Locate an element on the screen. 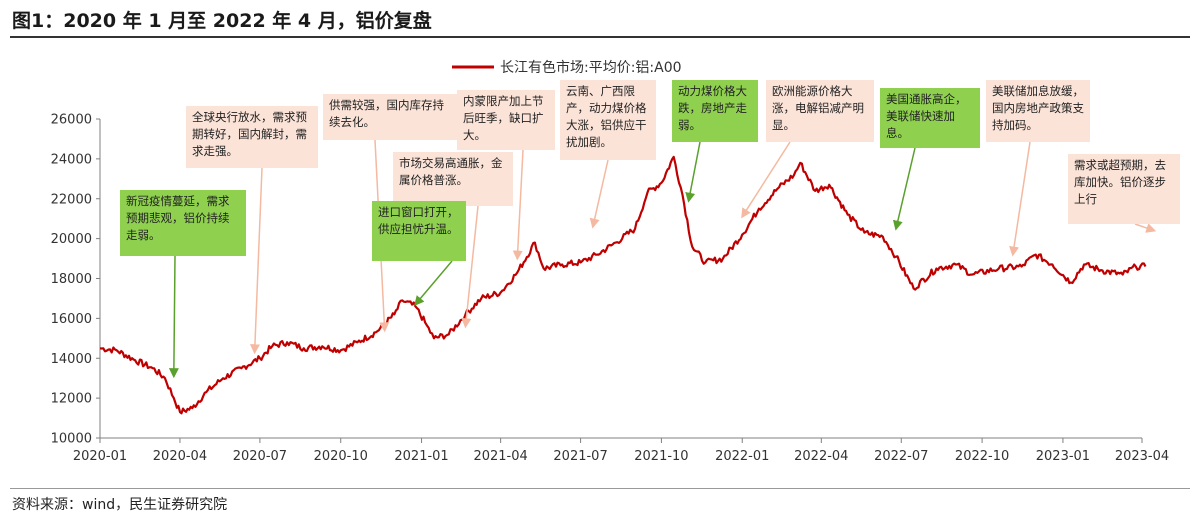 The width and height of the screenshot is (1200, 518). y-tick-label: 14000 is located at coordinates (71, 359).